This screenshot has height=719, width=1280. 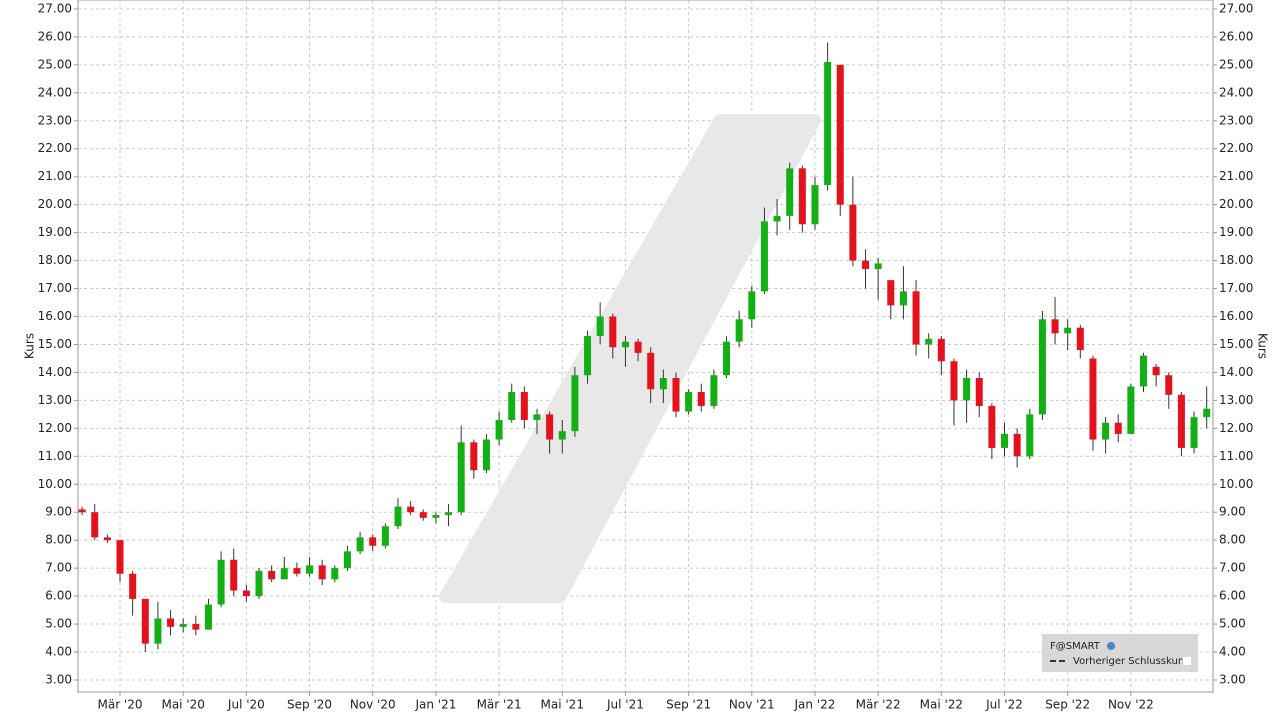 What do you see at coordinates (1236, 148) in the screenshot?
I see `y2-tick-label: 22.00` at bounding box center [1236, 148].